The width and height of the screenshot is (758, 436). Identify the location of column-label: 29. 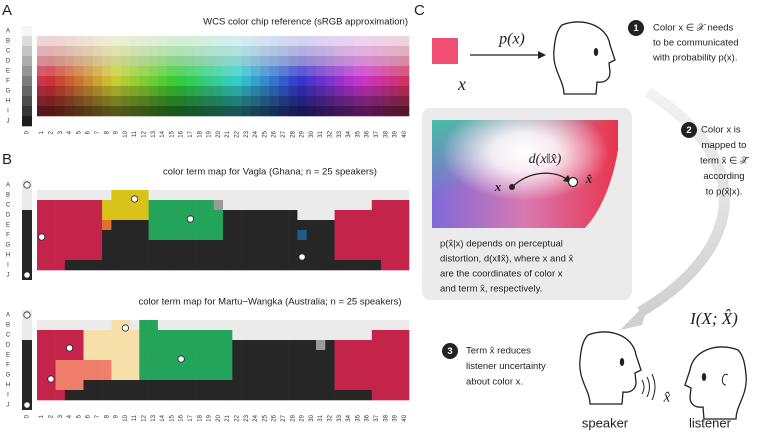
(303, 133).